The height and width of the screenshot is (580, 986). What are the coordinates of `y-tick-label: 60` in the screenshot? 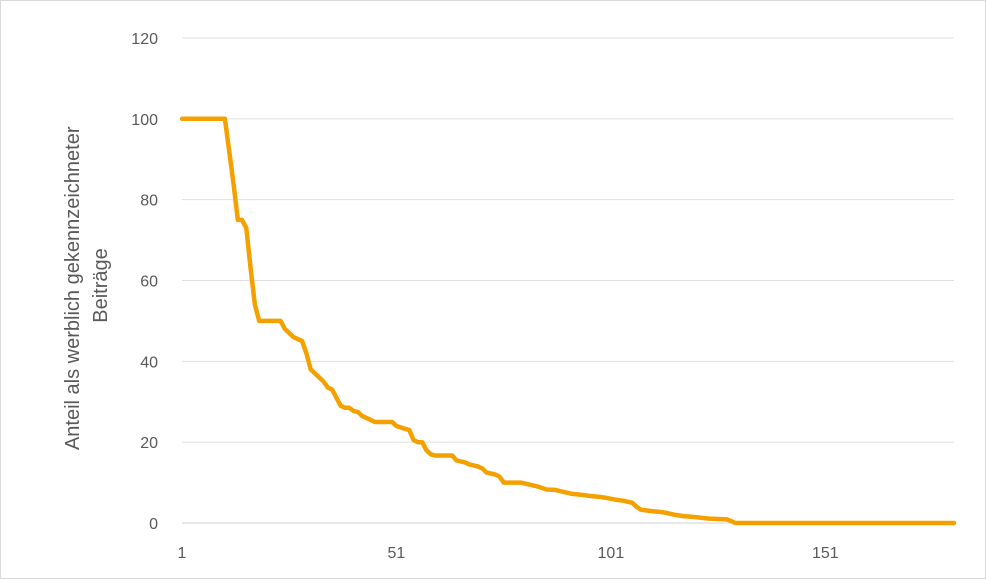 It's located at (149, 282).